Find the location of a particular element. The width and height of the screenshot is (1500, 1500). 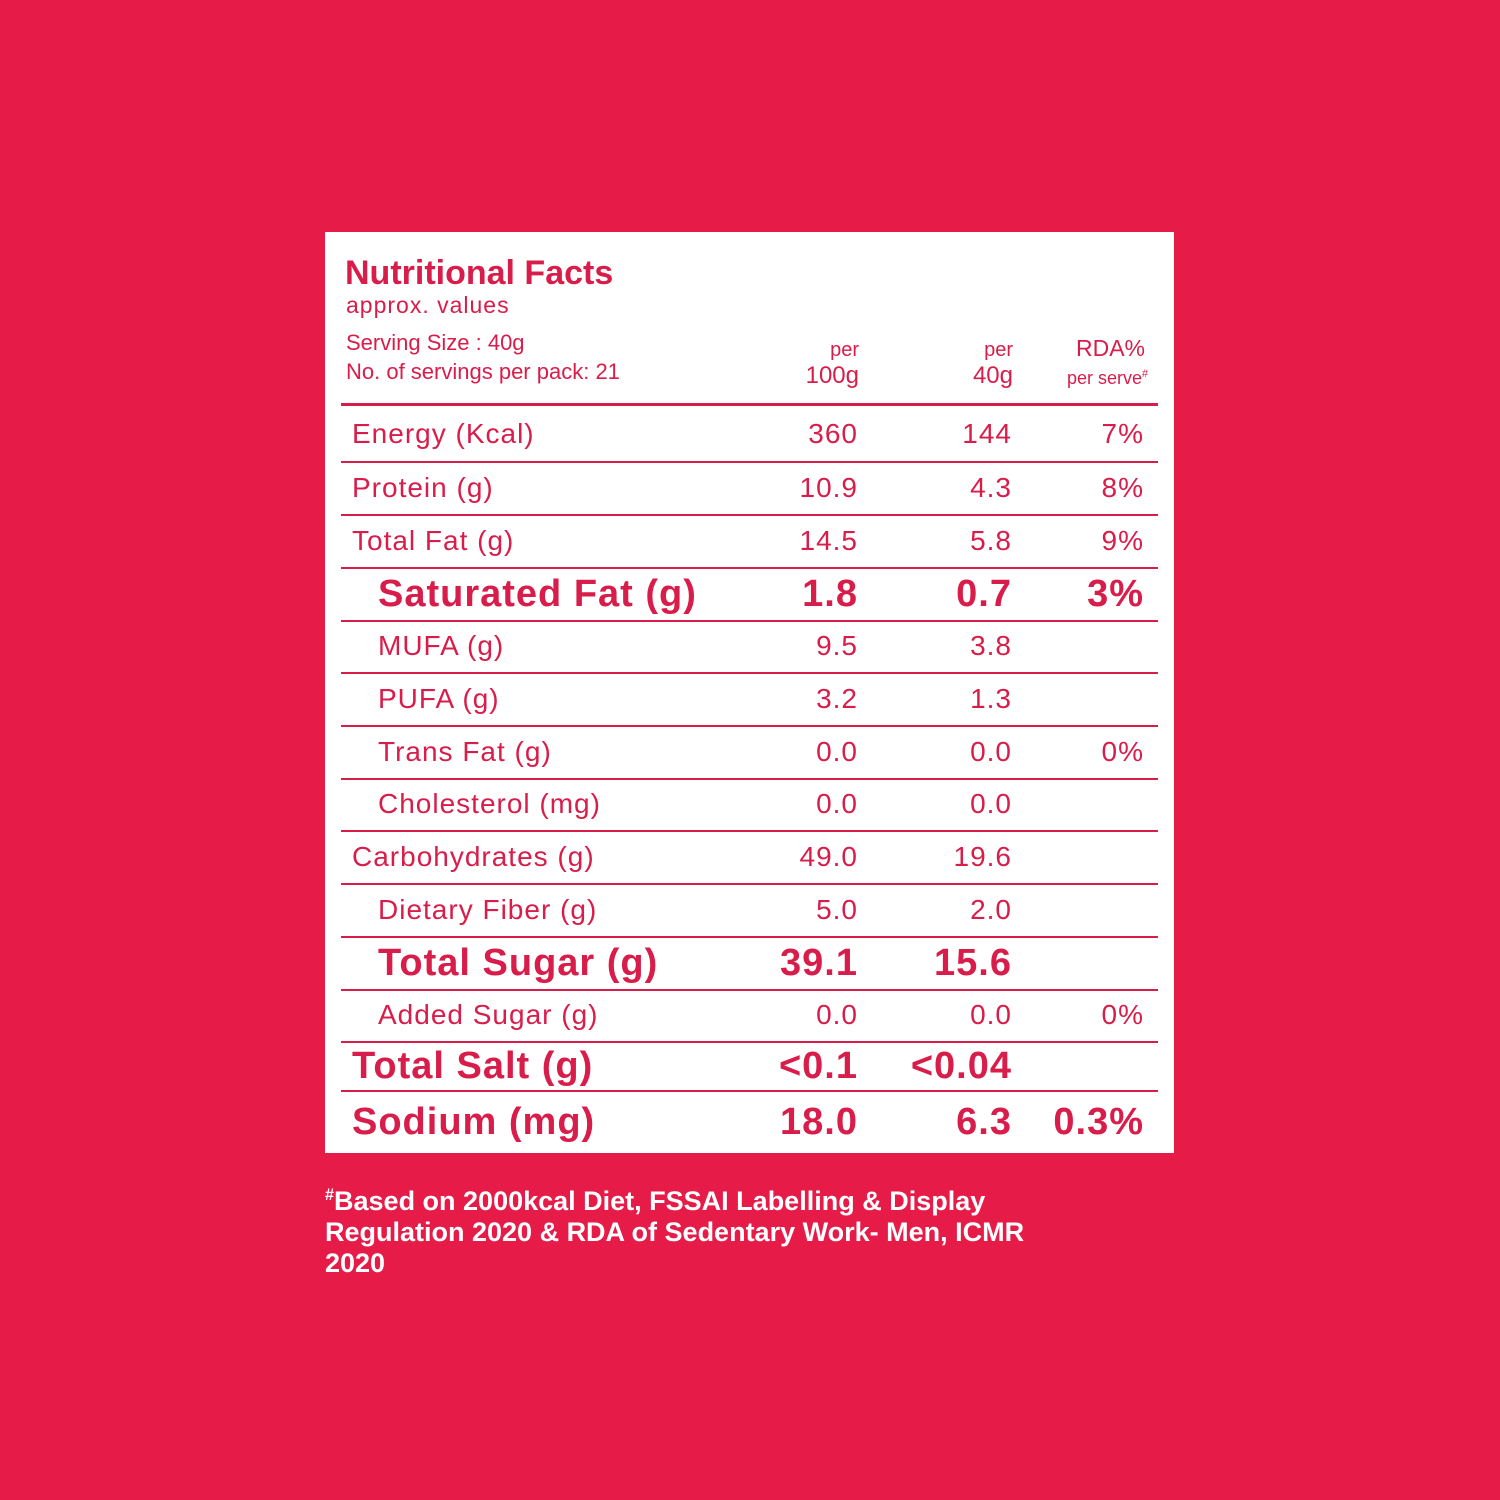

column-header-text: per serve is located at coordinates (1104, 378).